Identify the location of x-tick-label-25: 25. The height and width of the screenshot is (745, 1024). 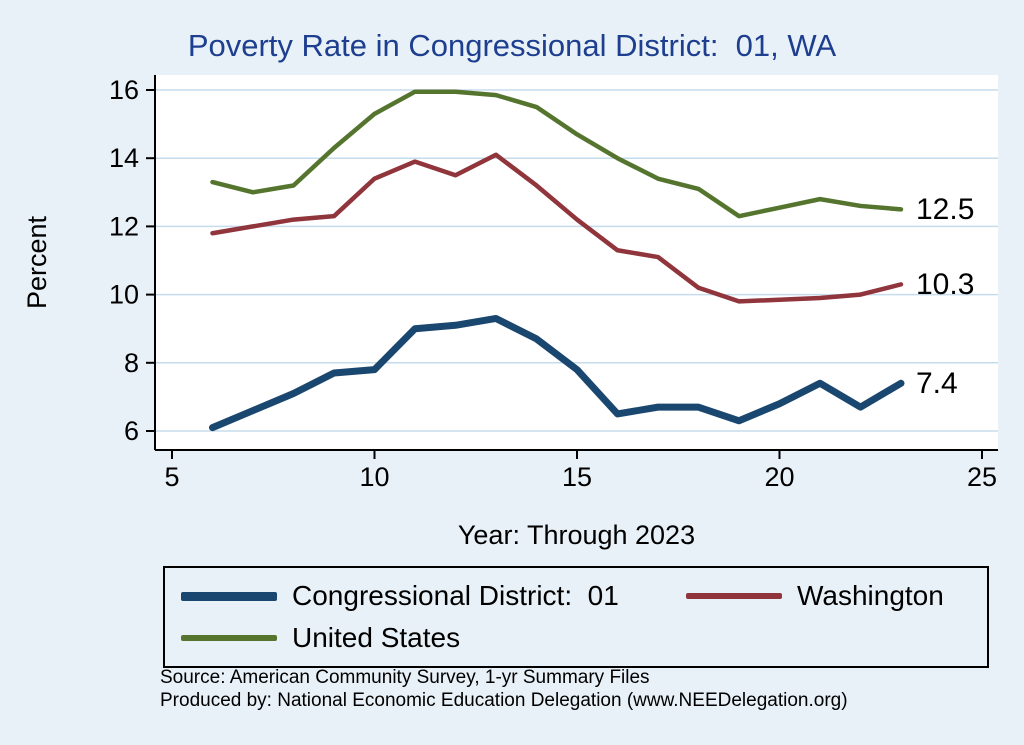
(982, 477).